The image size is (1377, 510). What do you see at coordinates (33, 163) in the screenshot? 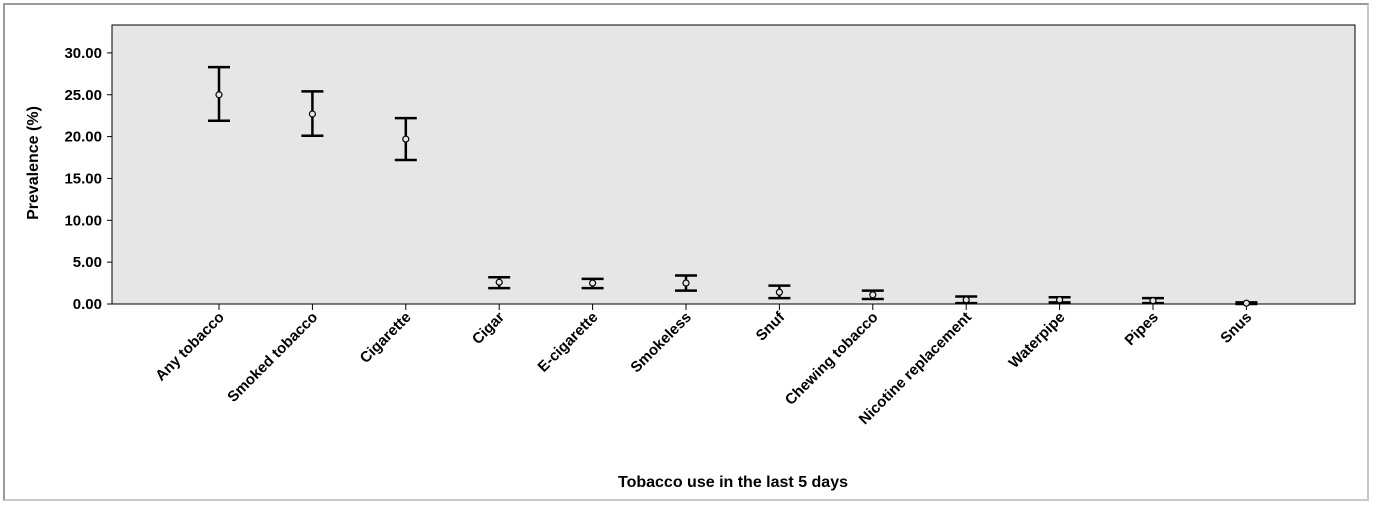
I see `y-axis-title: Prevalence (%)` at bounding box center [33, 163].